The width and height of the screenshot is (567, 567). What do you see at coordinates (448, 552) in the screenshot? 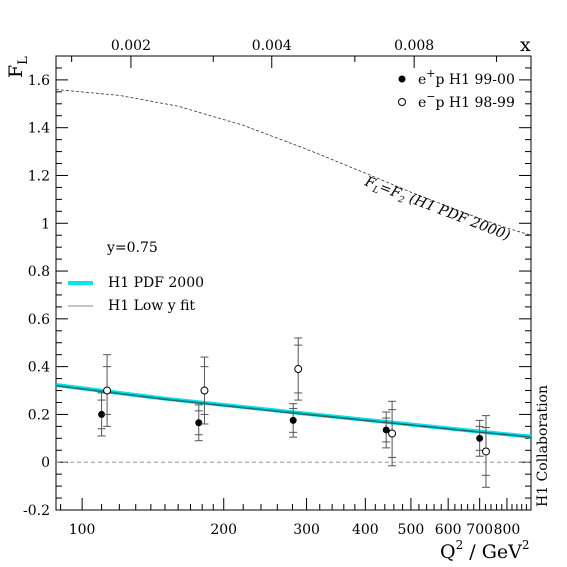
I see `x-axis-title-main: Q` at bounding box center [448, 552].